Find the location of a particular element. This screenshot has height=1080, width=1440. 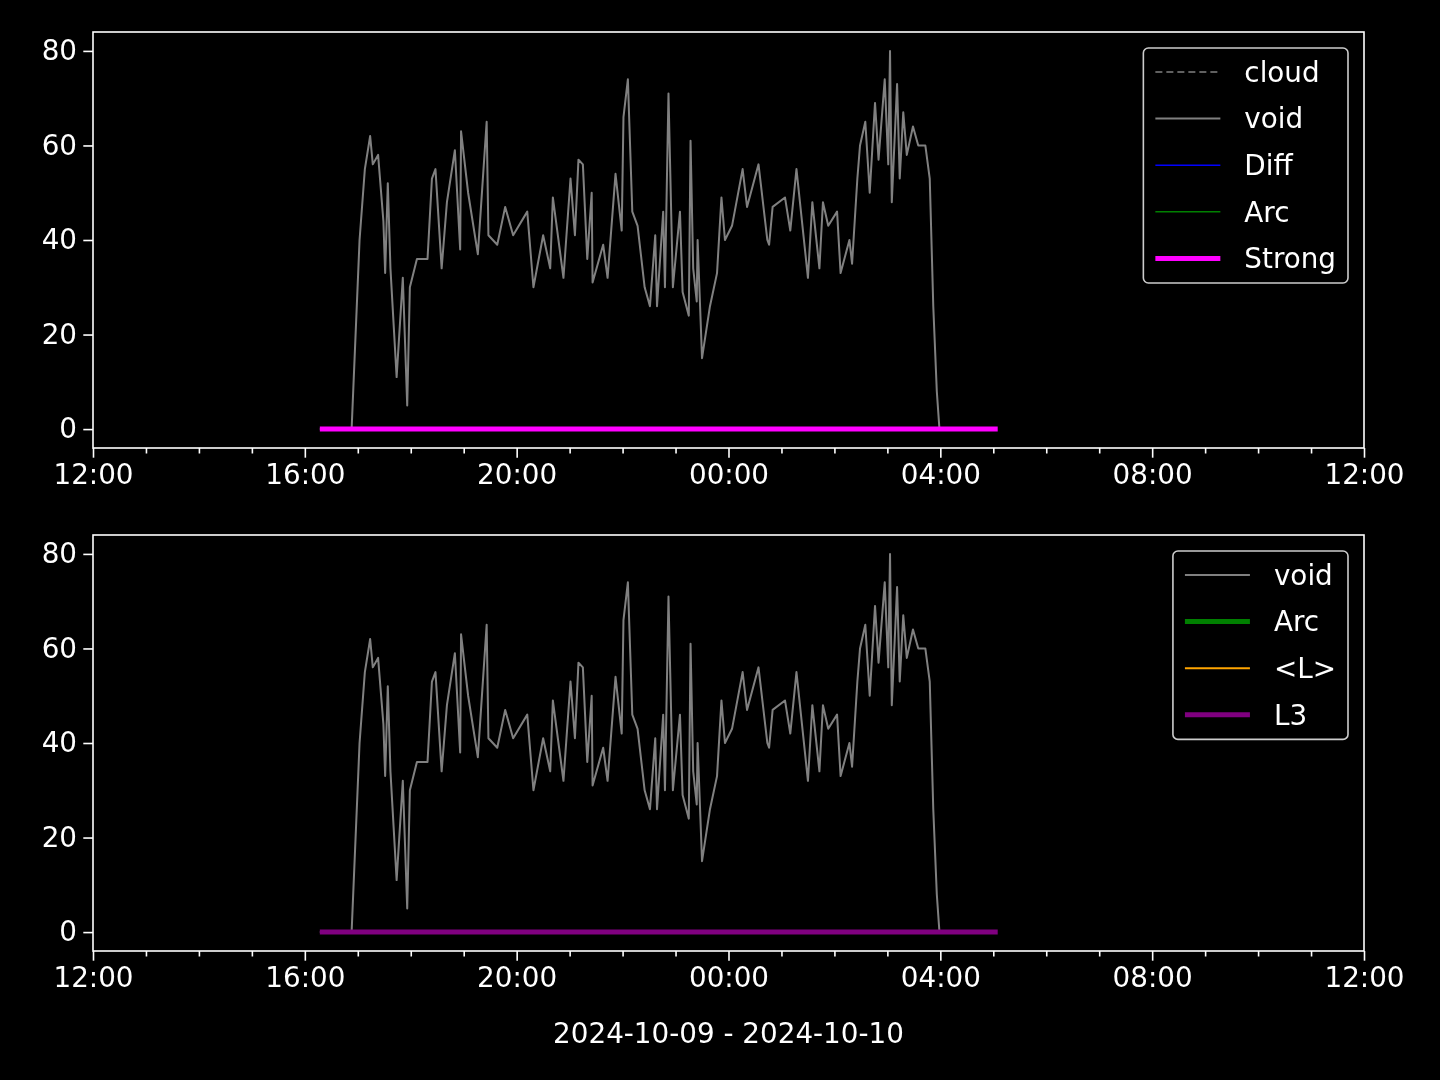

legend-label: cloud is located at coordinates (1282, 72).